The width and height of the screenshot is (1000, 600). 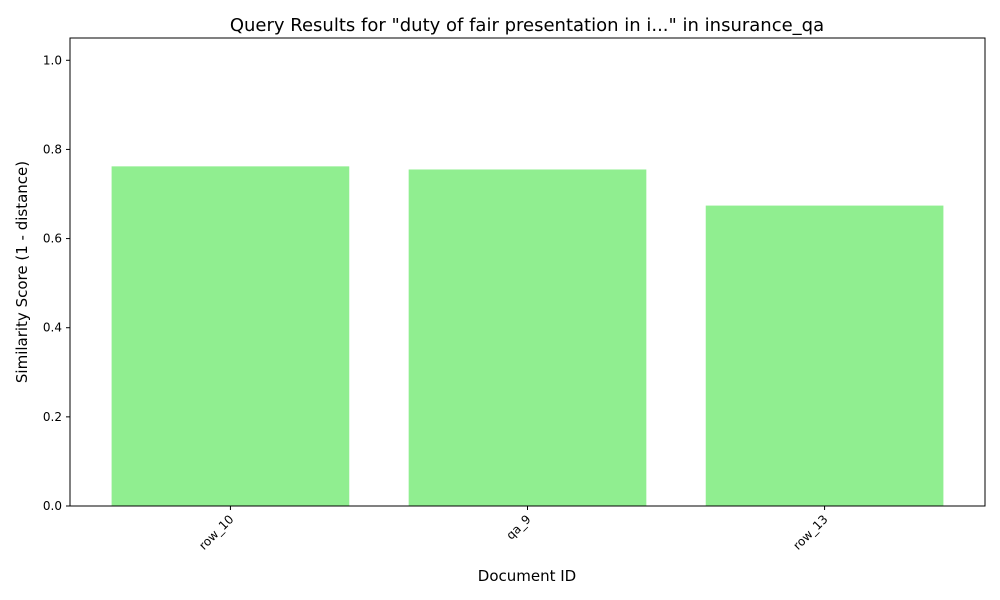 What do you see at coordinates (52, 506) in the screenshot?
I see `y-tick-label: 0.0` at bounding box center [52, 506].